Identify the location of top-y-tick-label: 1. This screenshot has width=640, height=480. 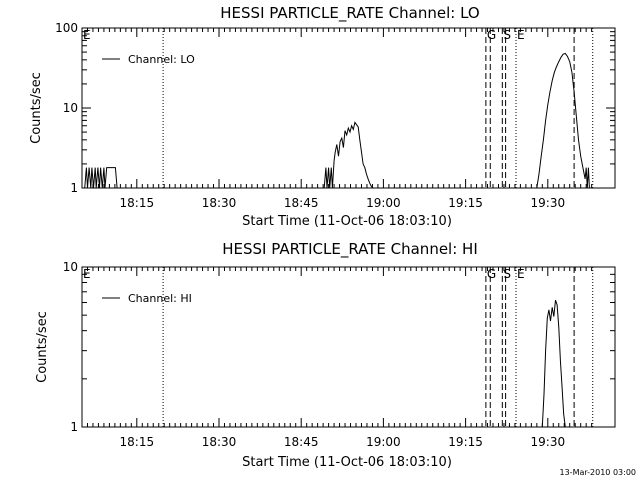
(74, 188).